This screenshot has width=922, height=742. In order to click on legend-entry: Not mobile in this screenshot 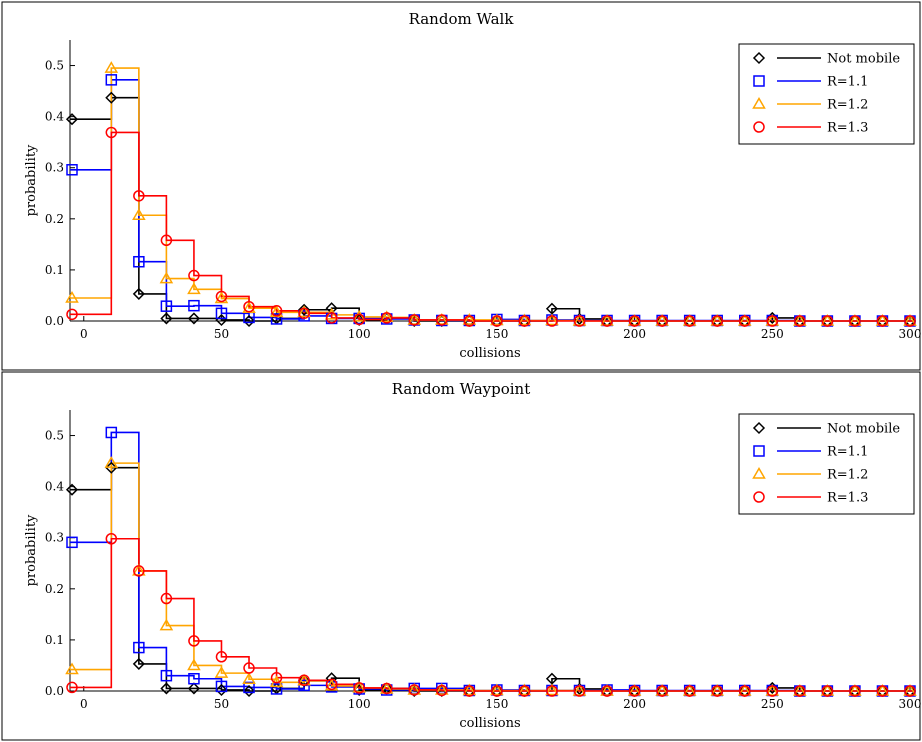, I will do `click(863, 59)`.